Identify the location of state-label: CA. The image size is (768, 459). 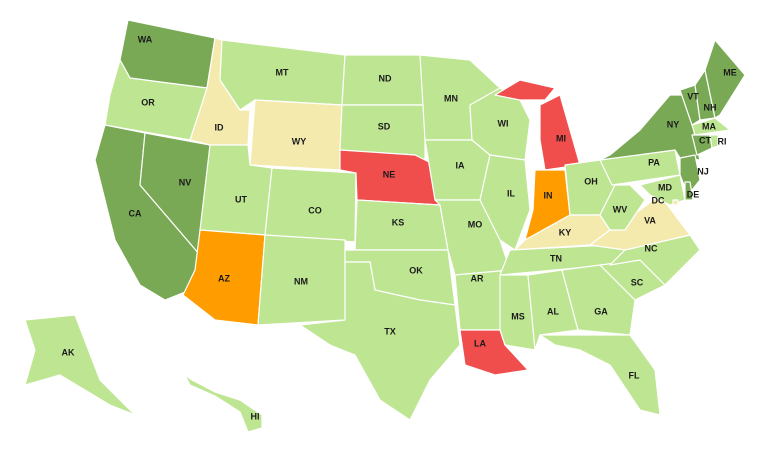
(135, 213).